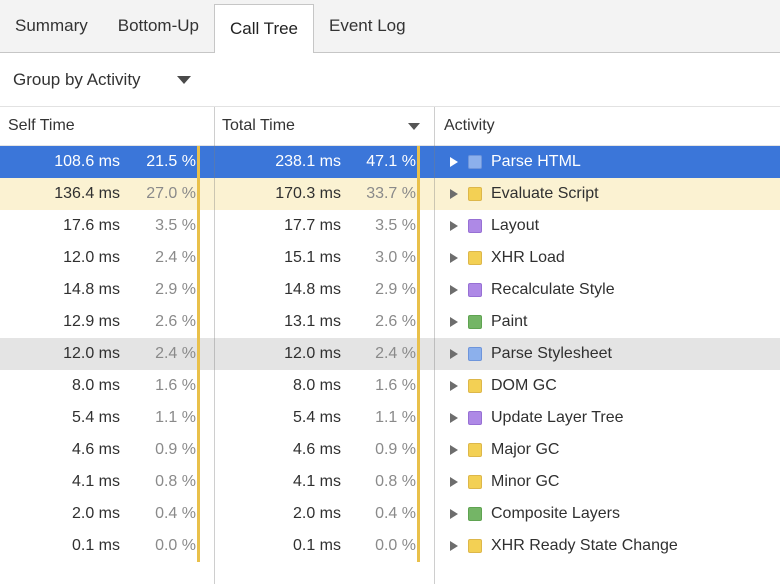  I want to click on total-time-percent: 3.5 %, so click(395, 225).